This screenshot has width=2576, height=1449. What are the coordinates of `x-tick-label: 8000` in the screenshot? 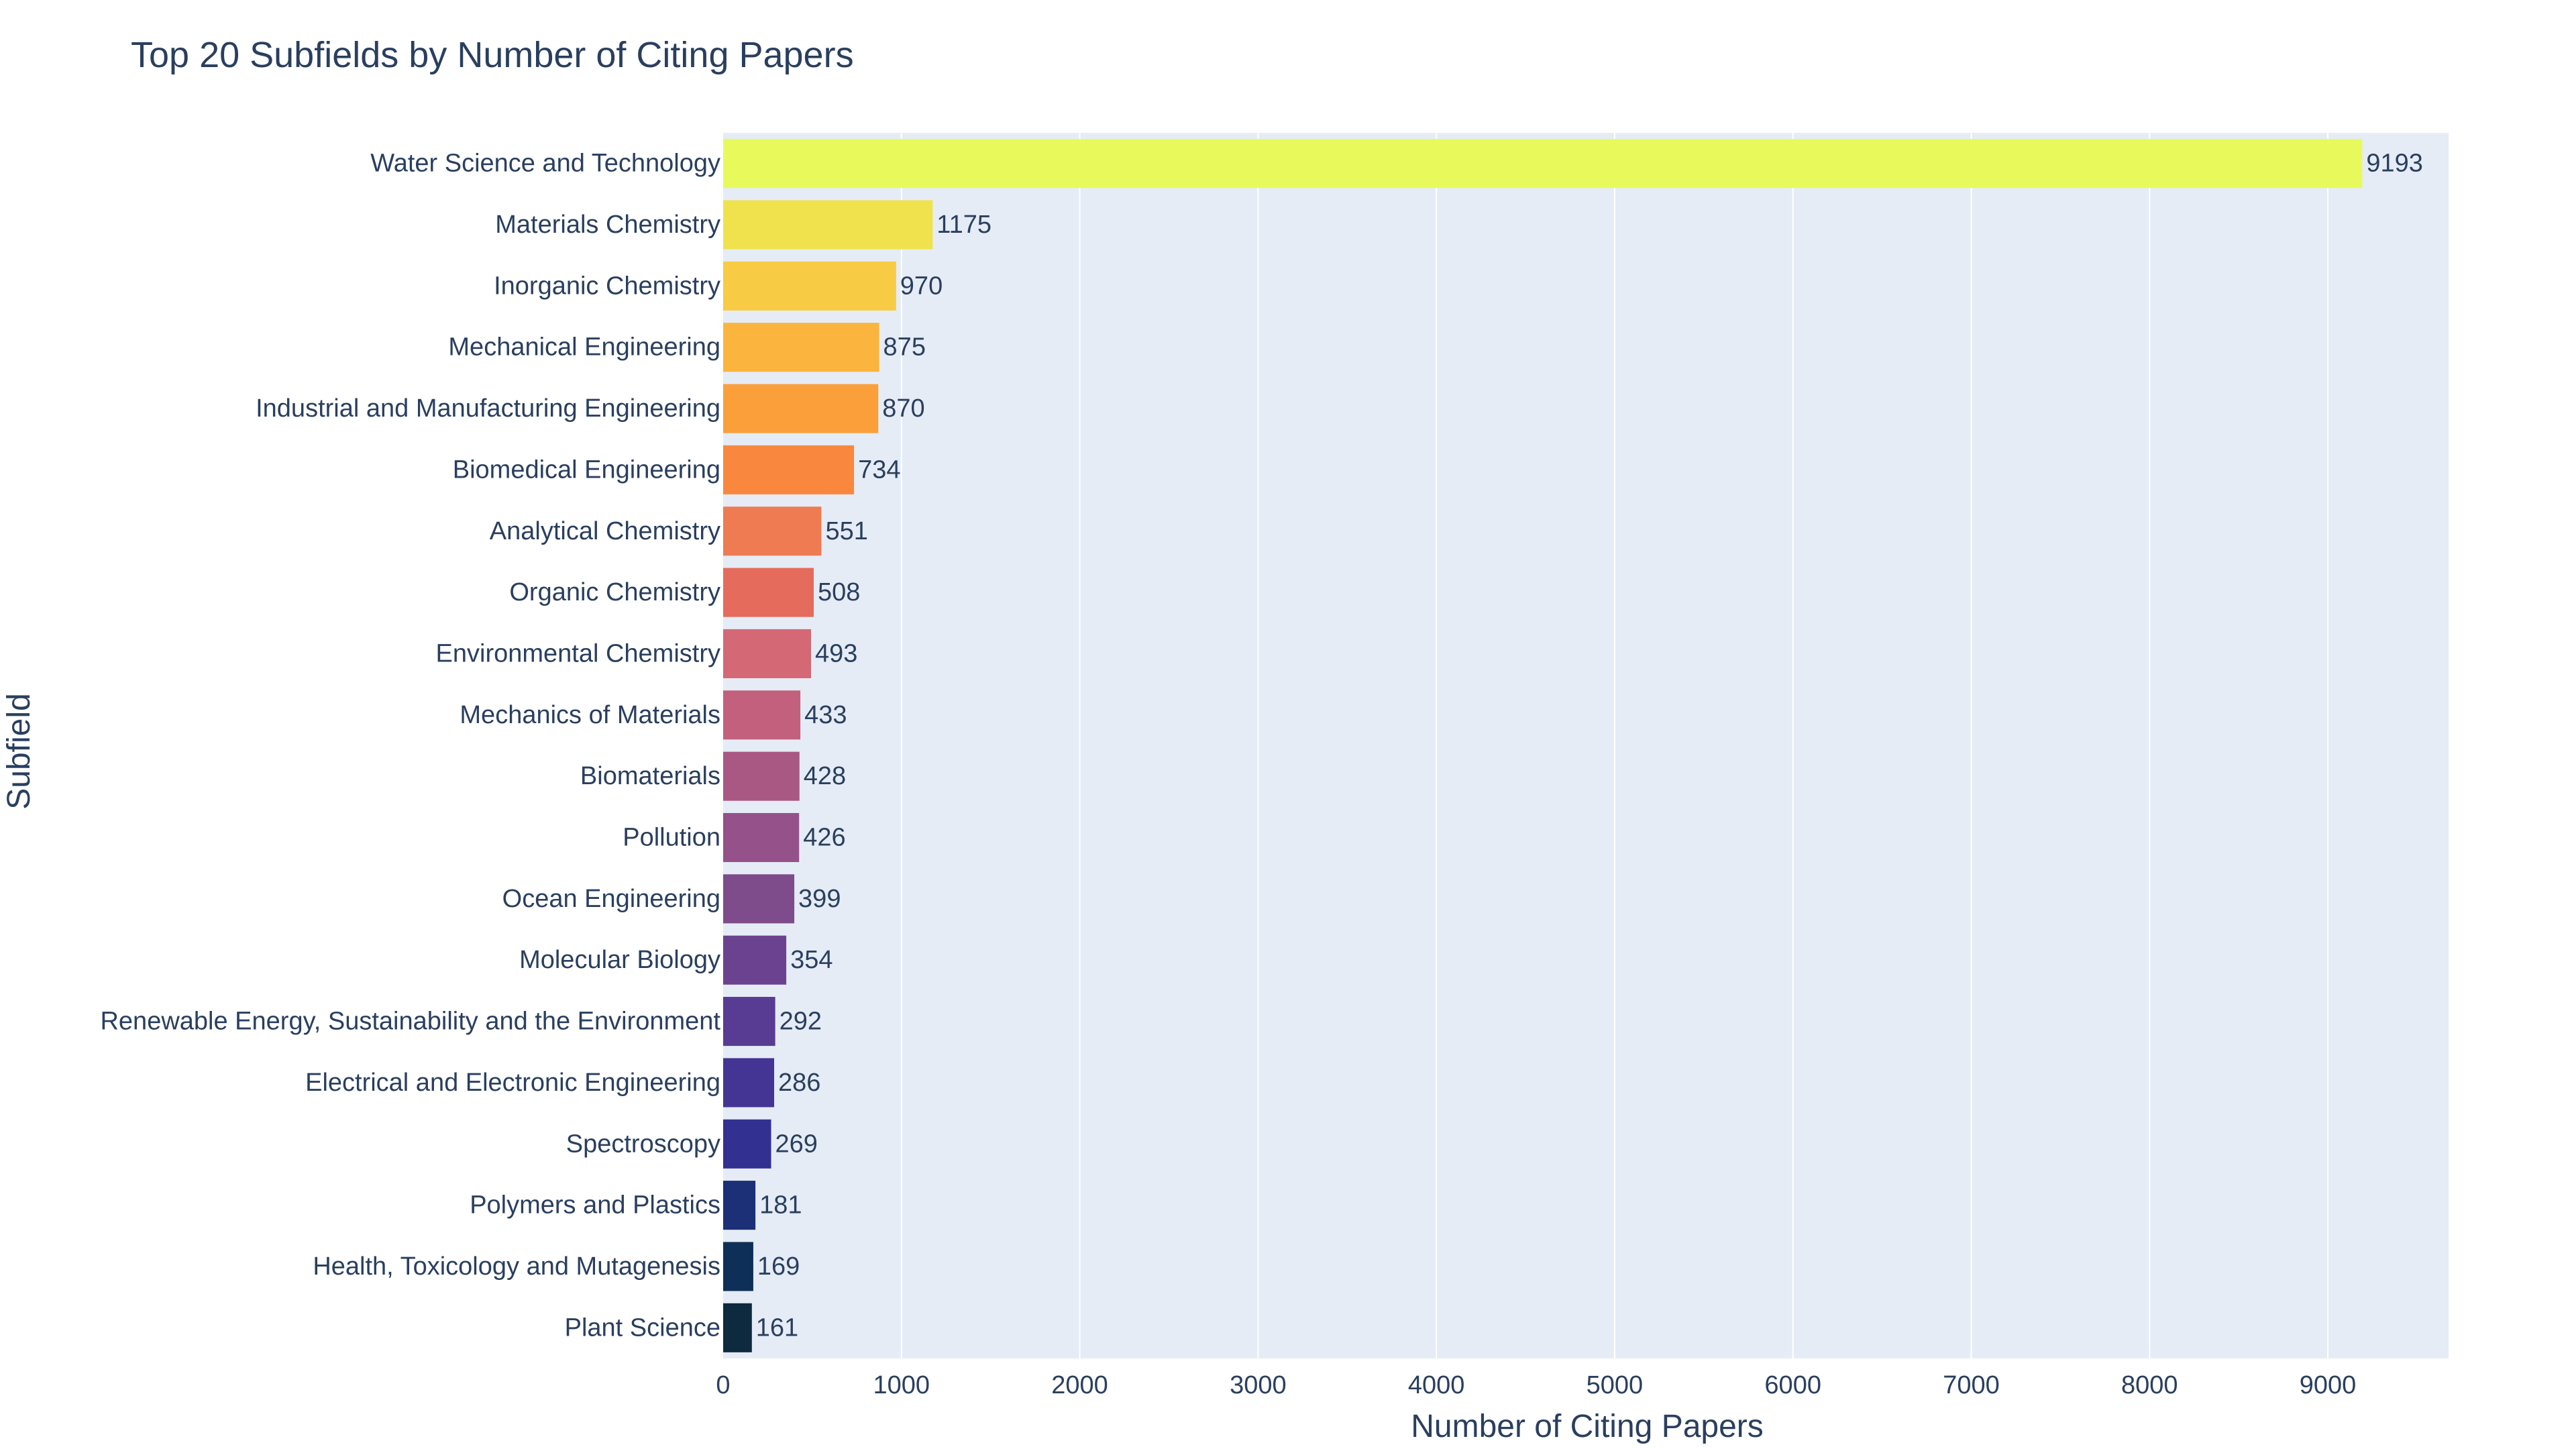 It's located at (2149, 1385).